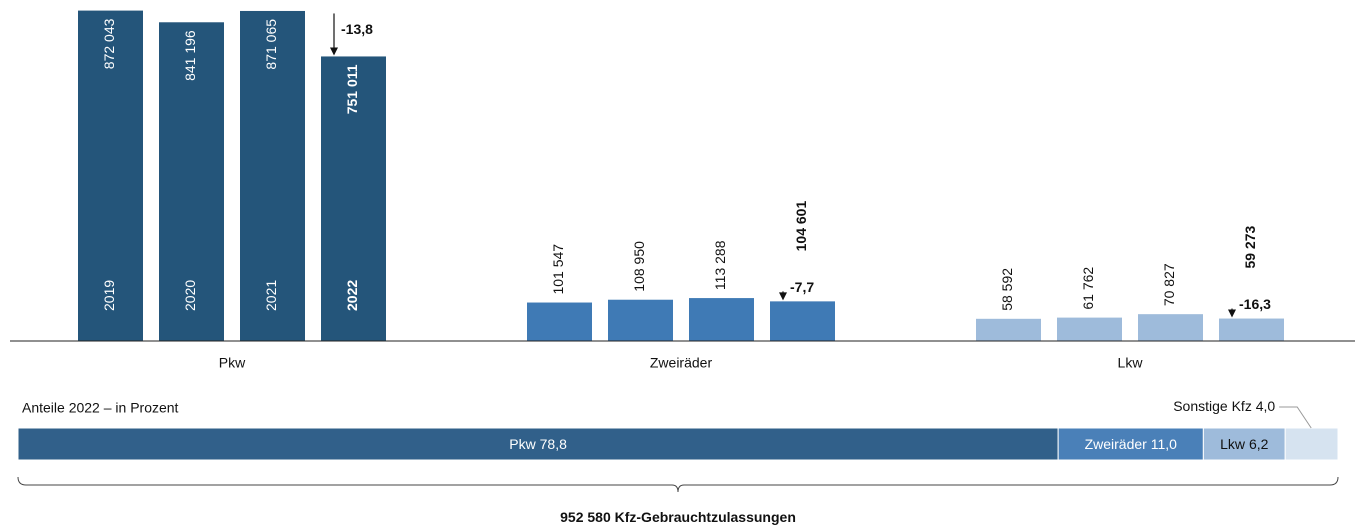  What do you see at coordinates (352, 89) in the screenshot?
I see `value-label: 751 011` at bounding box center [352, 89].